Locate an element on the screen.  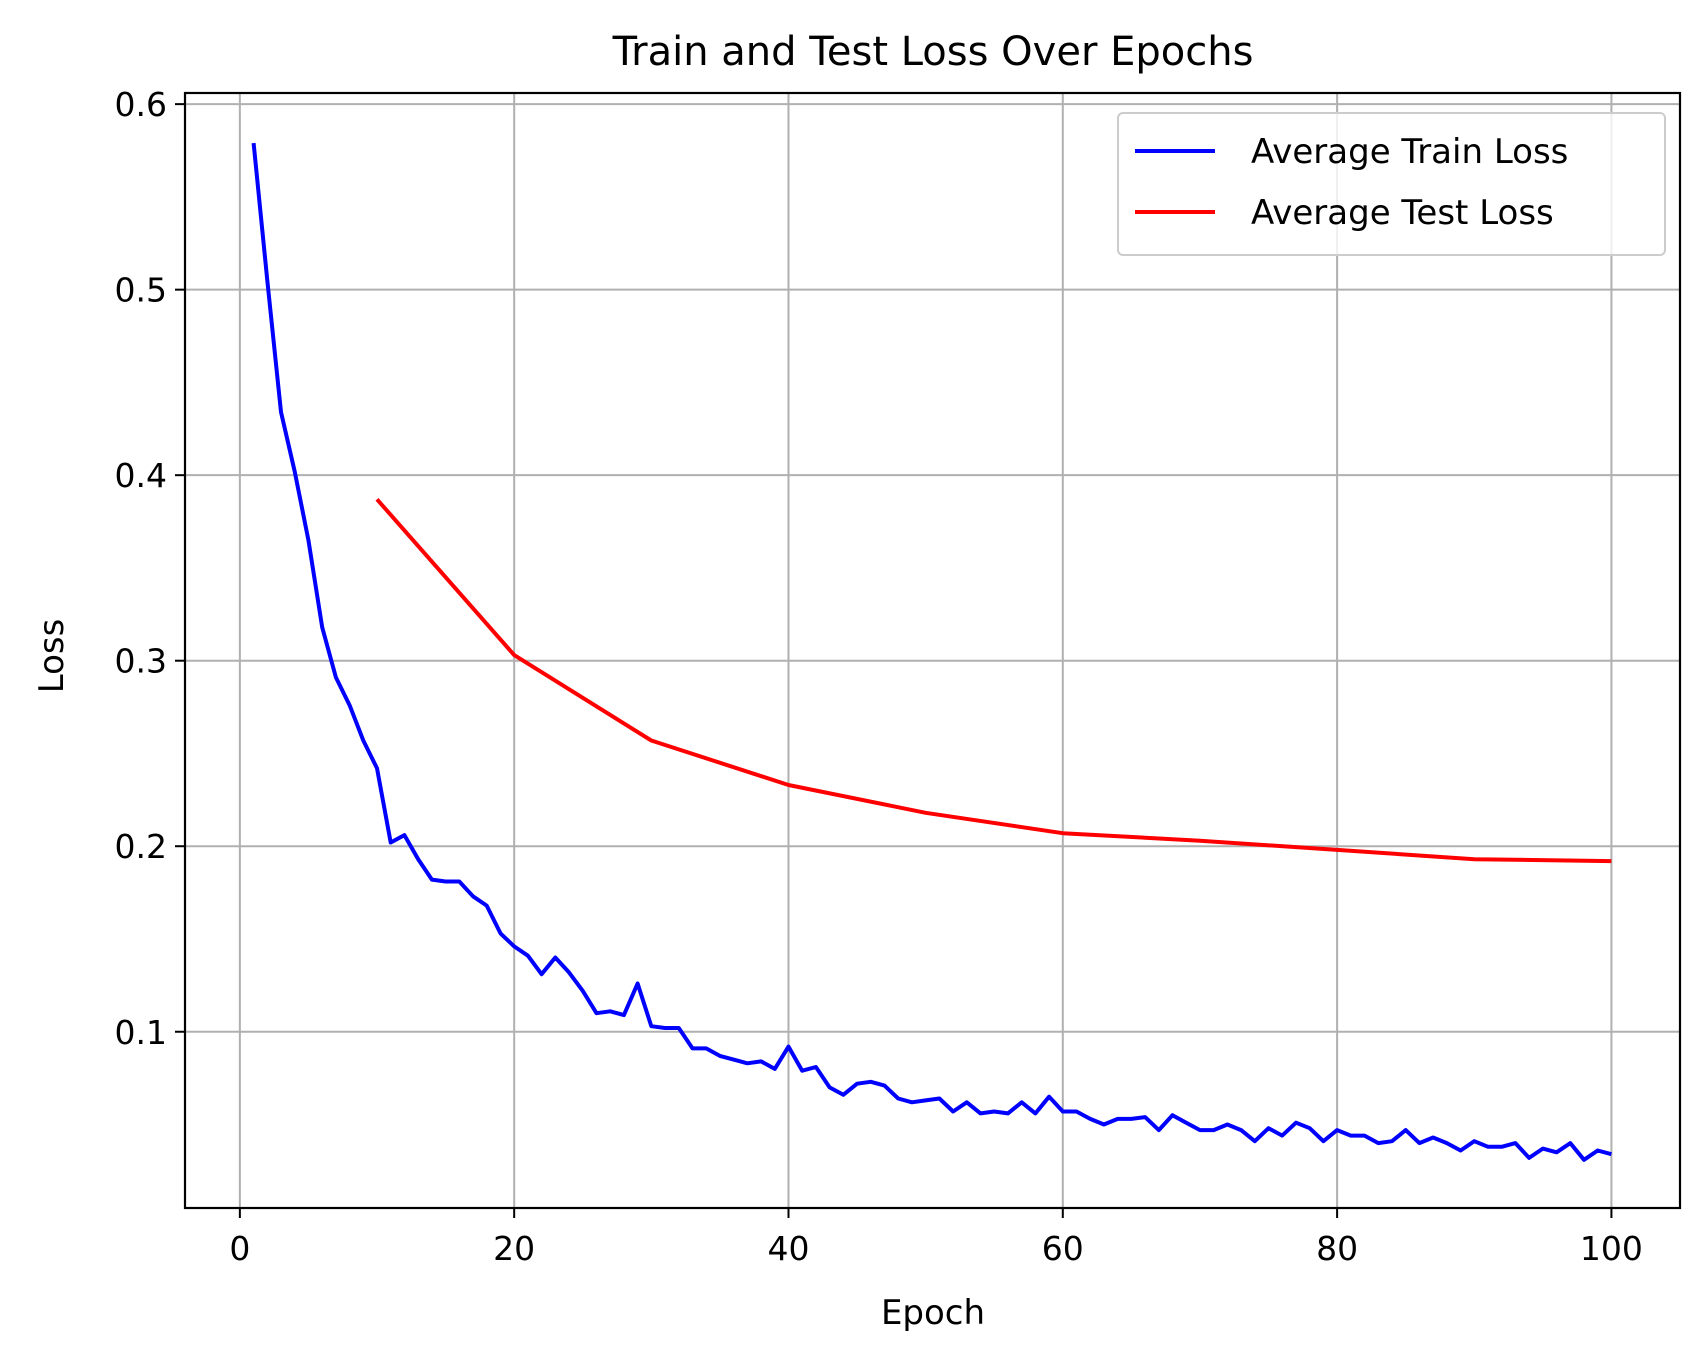
legend: Average Train Loss Average Test Loss is located at coordinates (1391, 184).